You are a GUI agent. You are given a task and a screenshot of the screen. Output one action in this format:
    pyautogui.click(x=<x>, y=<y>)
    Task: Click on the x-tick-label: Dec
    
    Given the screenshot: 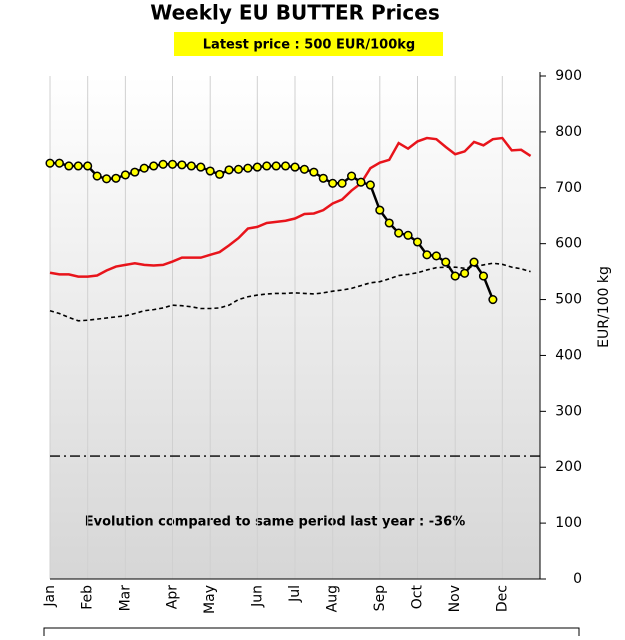 What is the action you would take?
    pyautogui.click(x=502, y=598)
    